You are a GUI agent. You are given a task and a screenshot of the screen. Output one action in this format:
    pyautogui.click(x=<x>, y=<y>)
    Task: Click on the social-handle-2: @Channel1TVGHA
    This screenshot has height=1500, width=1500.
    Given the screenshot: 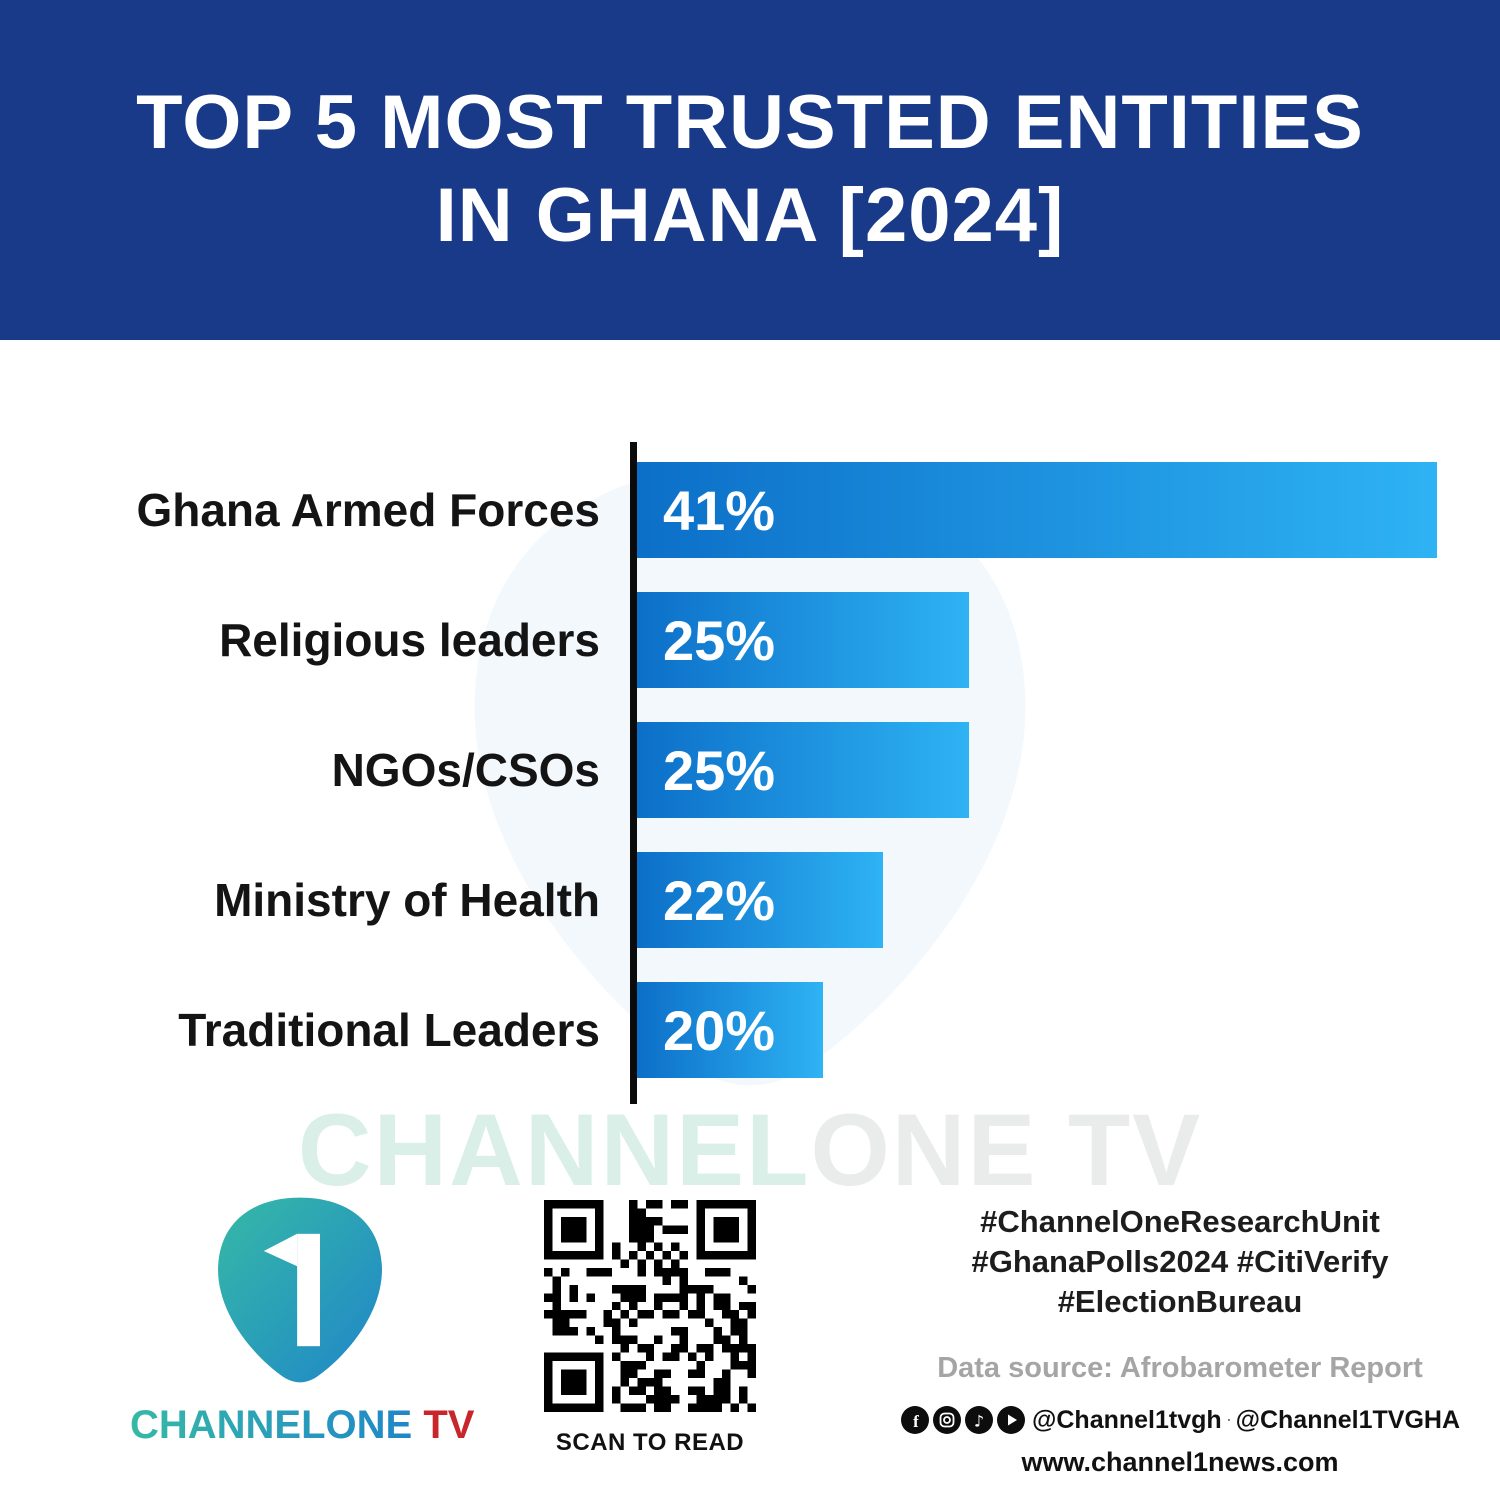 What is the action you would take?
    pyautogui.click(x=1347, y=1419)
    